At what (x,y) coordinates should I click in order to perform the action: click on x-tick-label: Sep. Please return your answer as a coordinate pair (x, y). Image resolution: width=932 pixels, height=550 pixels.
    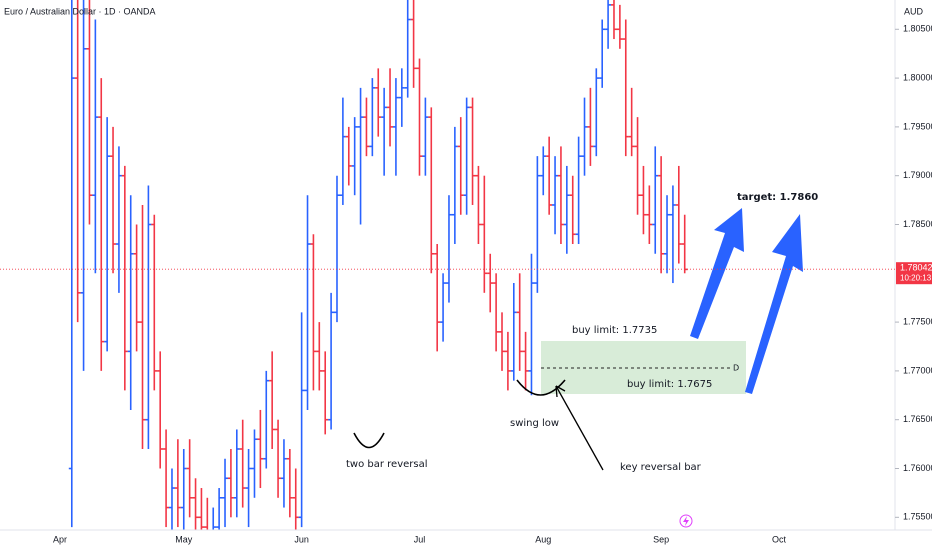
    Looking at the image, I should click on (661, 539).